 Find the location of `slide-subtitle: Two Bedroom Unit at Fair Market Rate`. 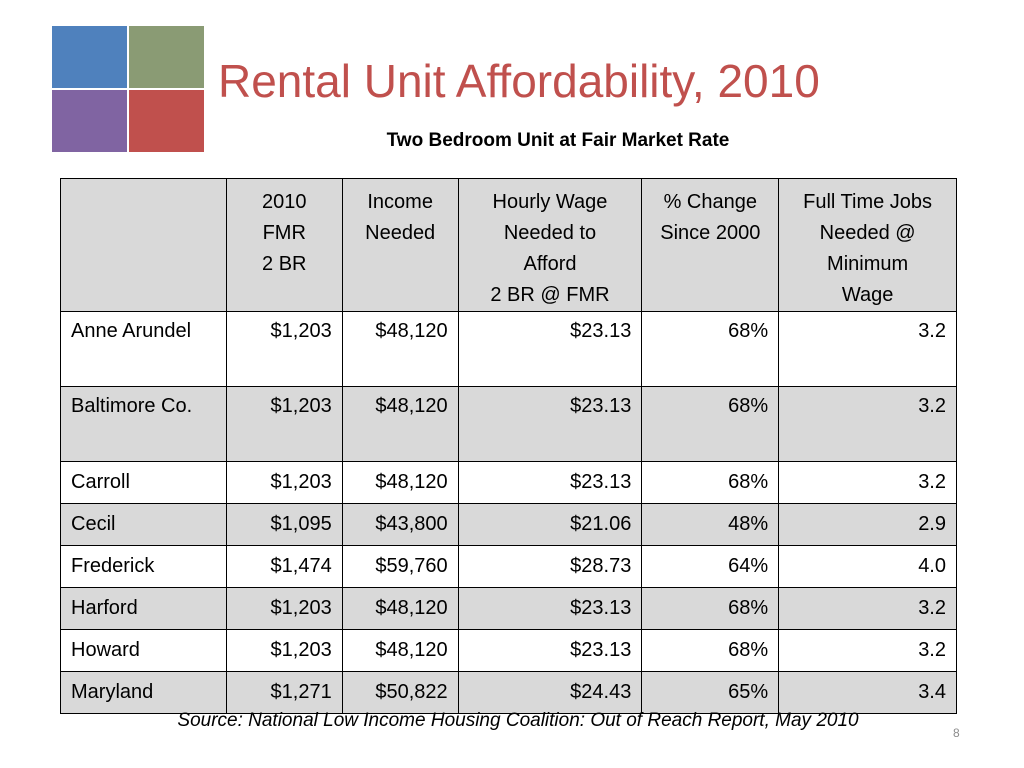

slide-subtitle: Two Bedroom Unit at Fair Market Rate is located at coordinates (558, 140).